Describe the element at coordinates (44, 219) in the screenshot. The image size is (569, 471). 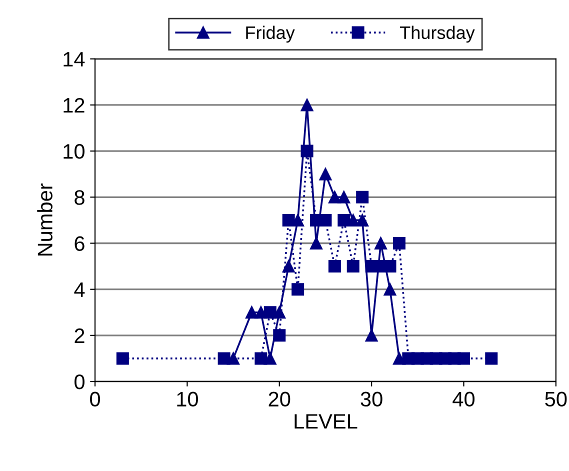
I see `y-axis-title: Number` at that location.